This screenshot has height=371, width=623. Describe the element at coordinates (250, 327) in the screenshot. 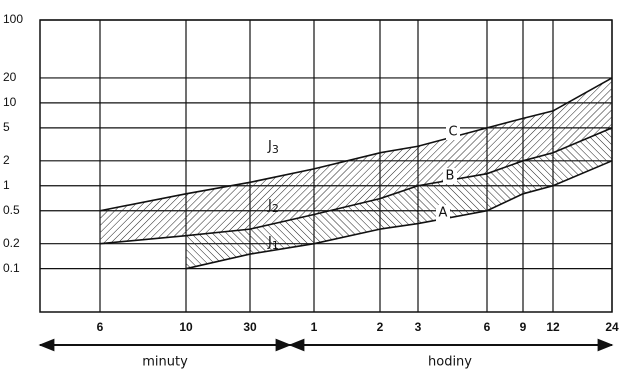

I see `x-tick-label: 30` at that location.